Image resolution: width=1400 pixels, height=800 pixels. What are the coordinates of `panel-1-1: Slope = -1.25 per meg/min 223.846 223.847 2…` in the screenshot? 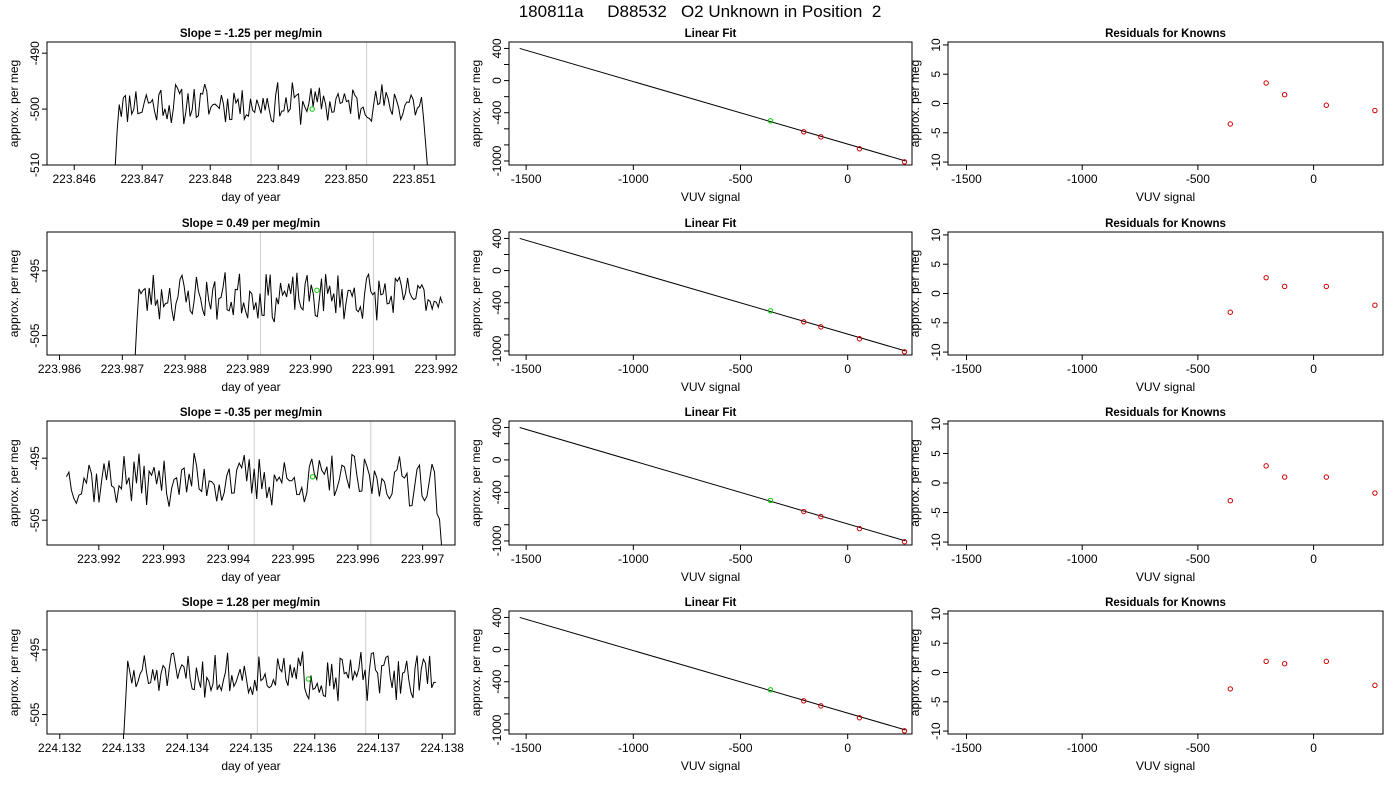 It's located at (231, 116).